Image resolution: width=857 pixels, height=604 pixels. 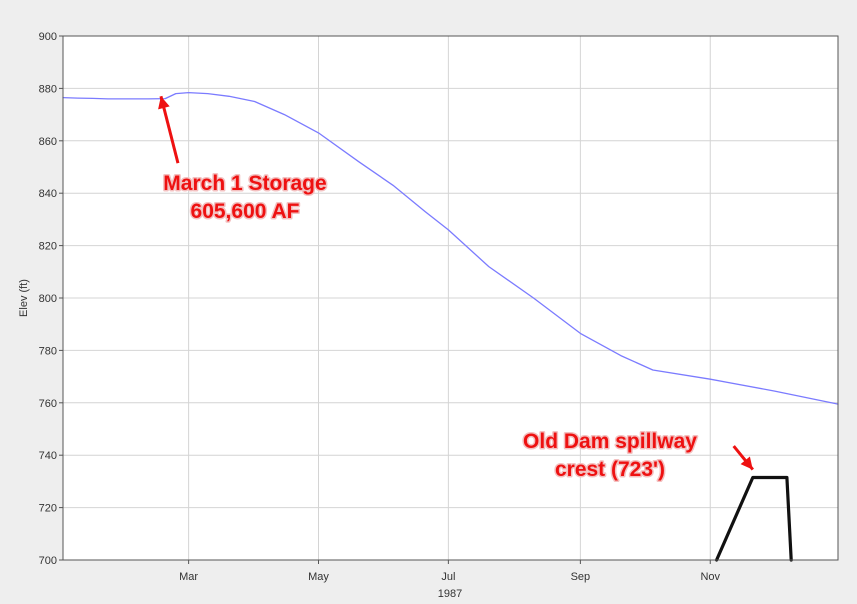 I want to click on y-tick-label: 860, so click(x=48, y=142).